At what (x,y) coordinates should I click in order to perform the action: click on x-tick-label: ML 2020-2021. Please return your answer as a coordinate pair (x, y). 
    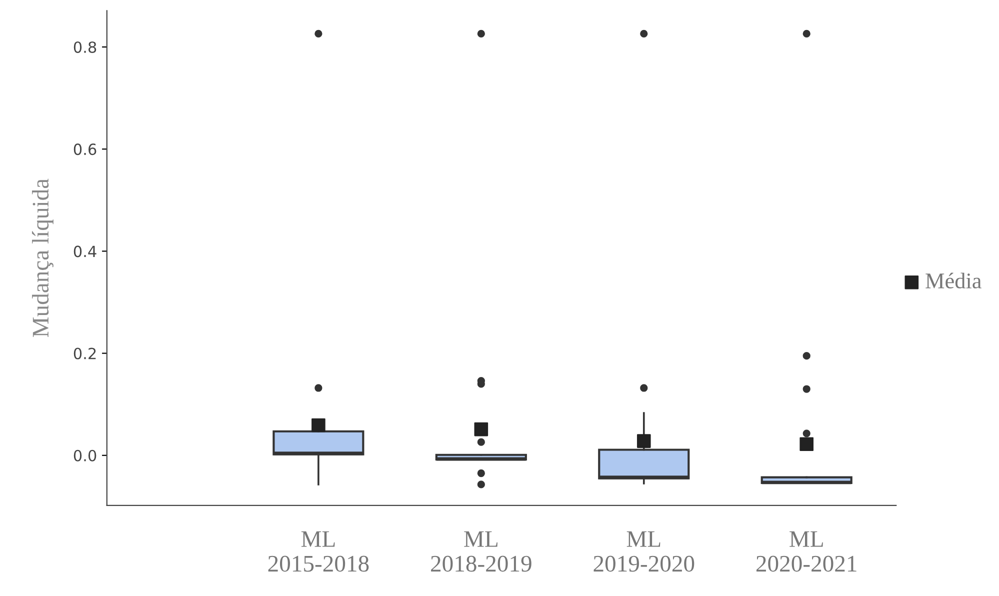
    Looking at the image, I should click on (806, 551).